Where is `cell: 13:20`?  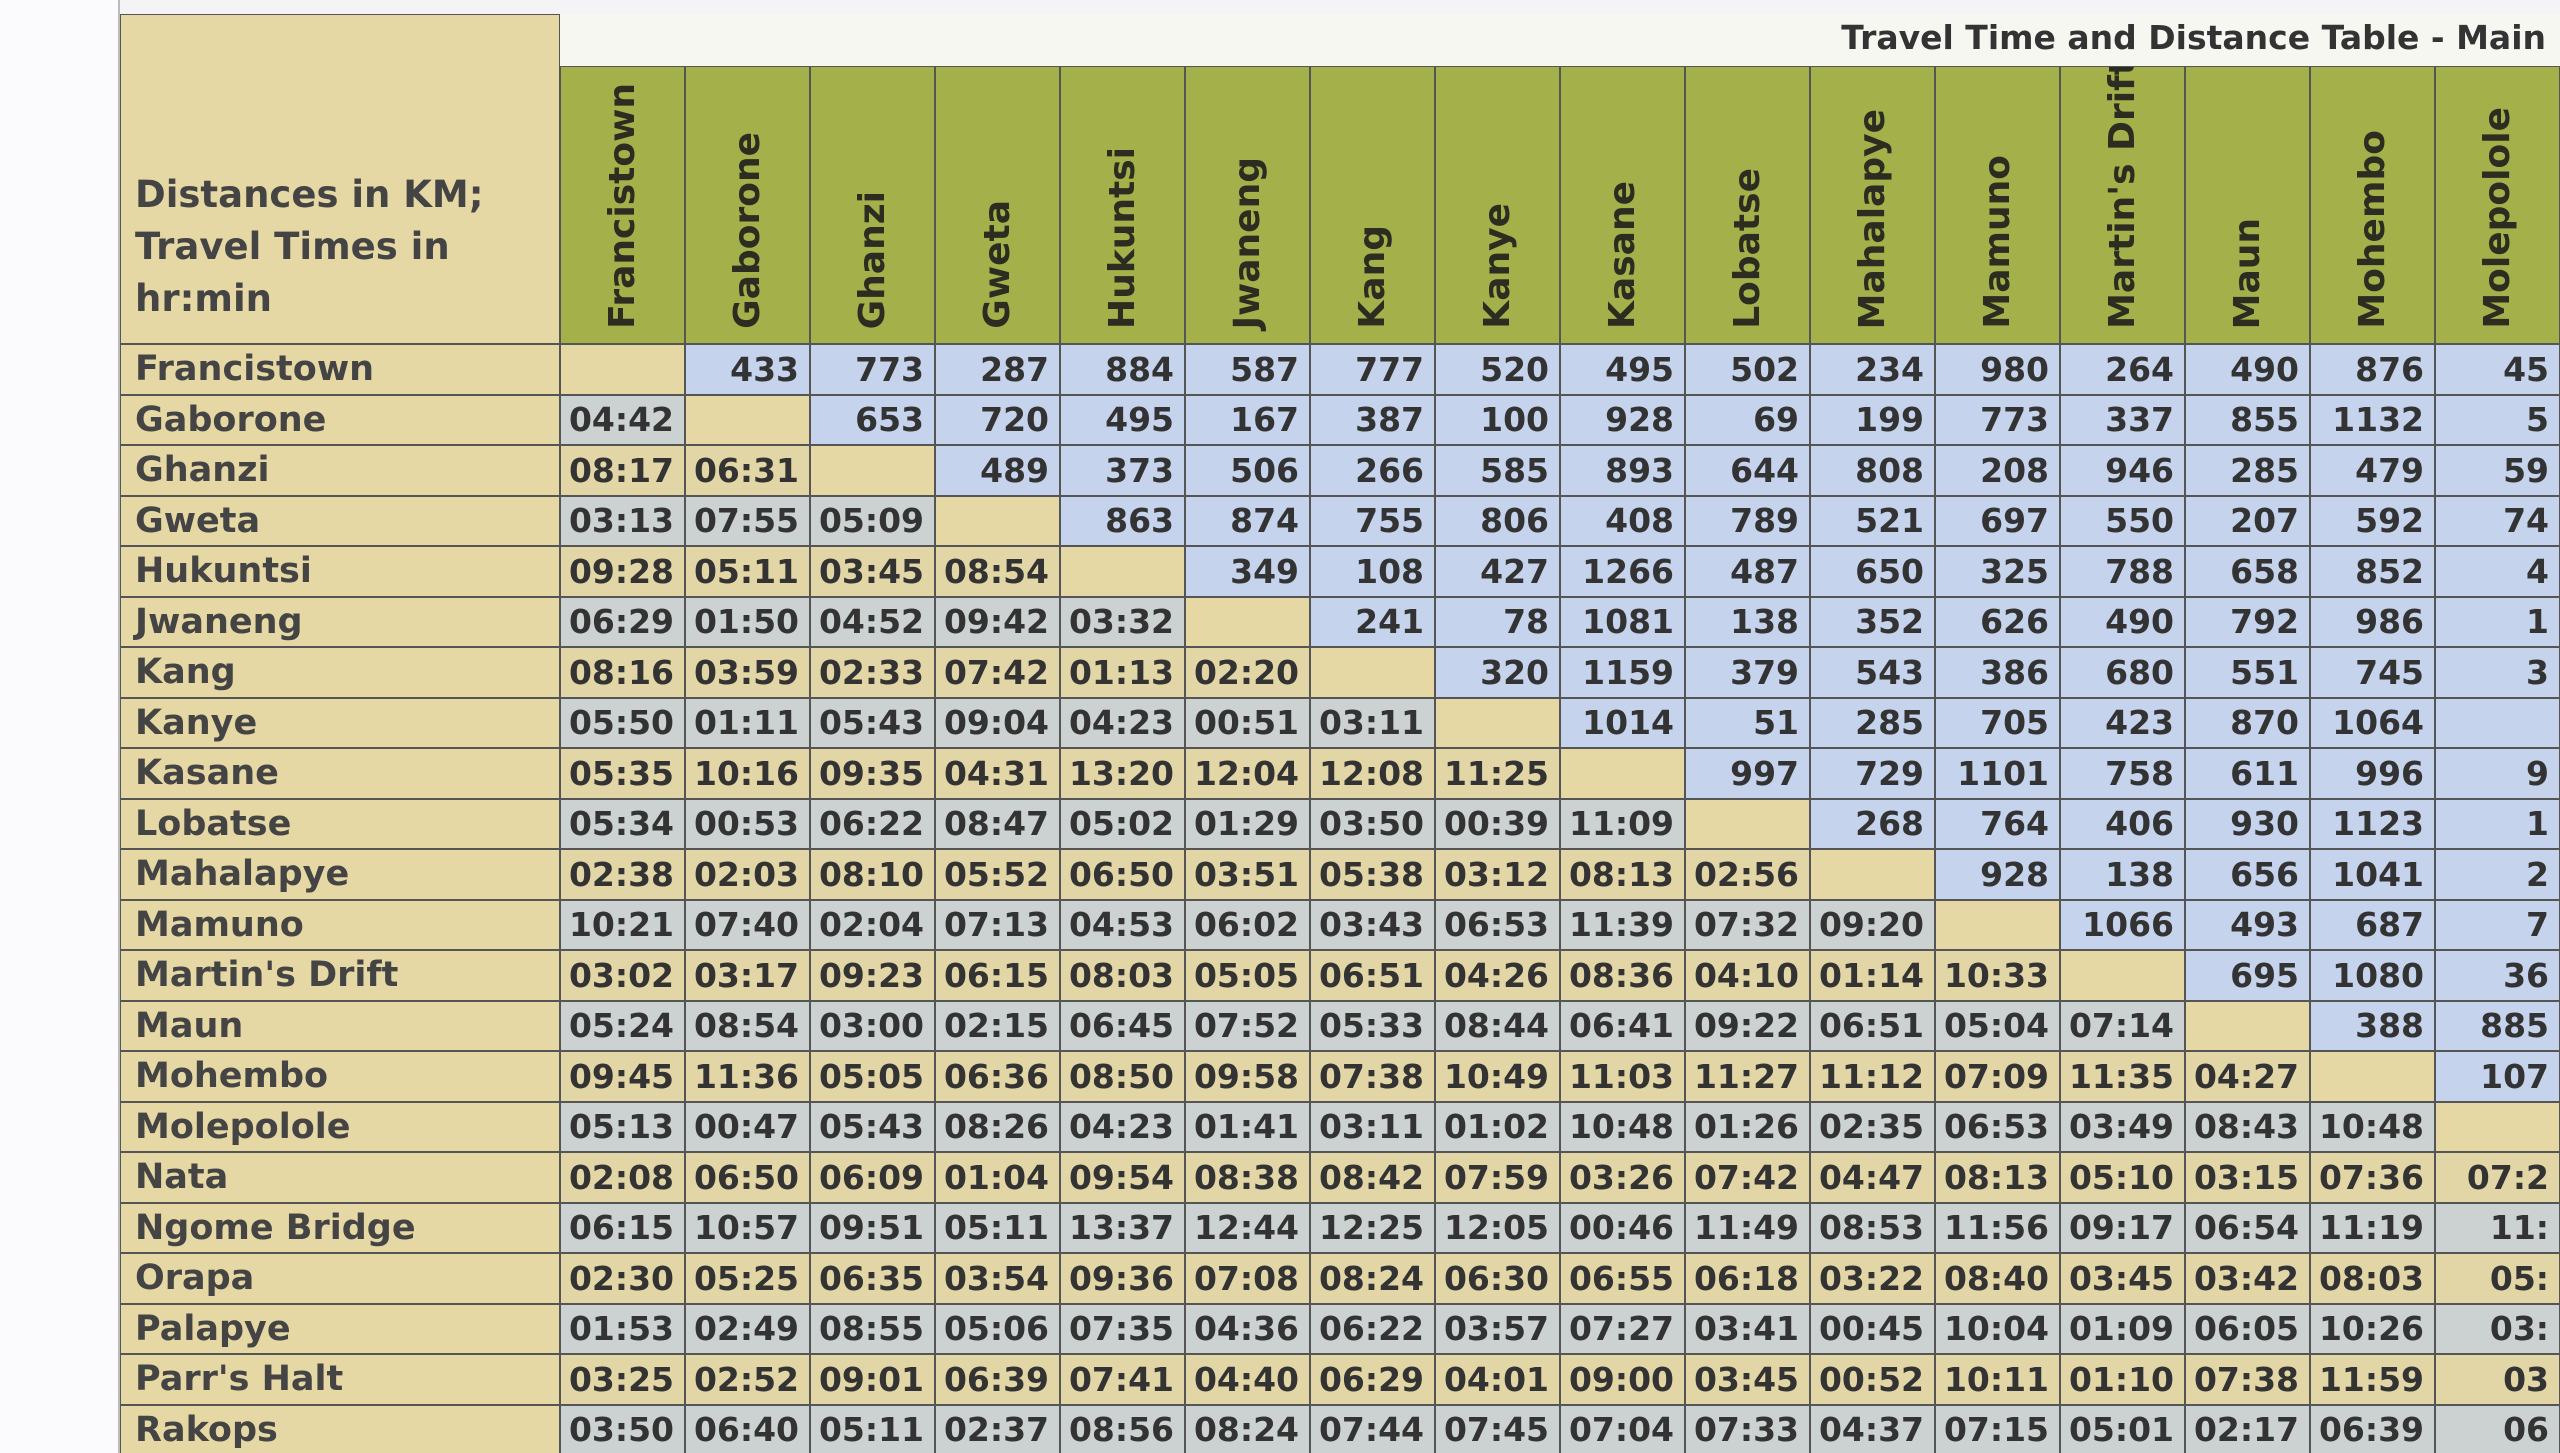 cell: 13:20 is located at coordinates (1122, 773).